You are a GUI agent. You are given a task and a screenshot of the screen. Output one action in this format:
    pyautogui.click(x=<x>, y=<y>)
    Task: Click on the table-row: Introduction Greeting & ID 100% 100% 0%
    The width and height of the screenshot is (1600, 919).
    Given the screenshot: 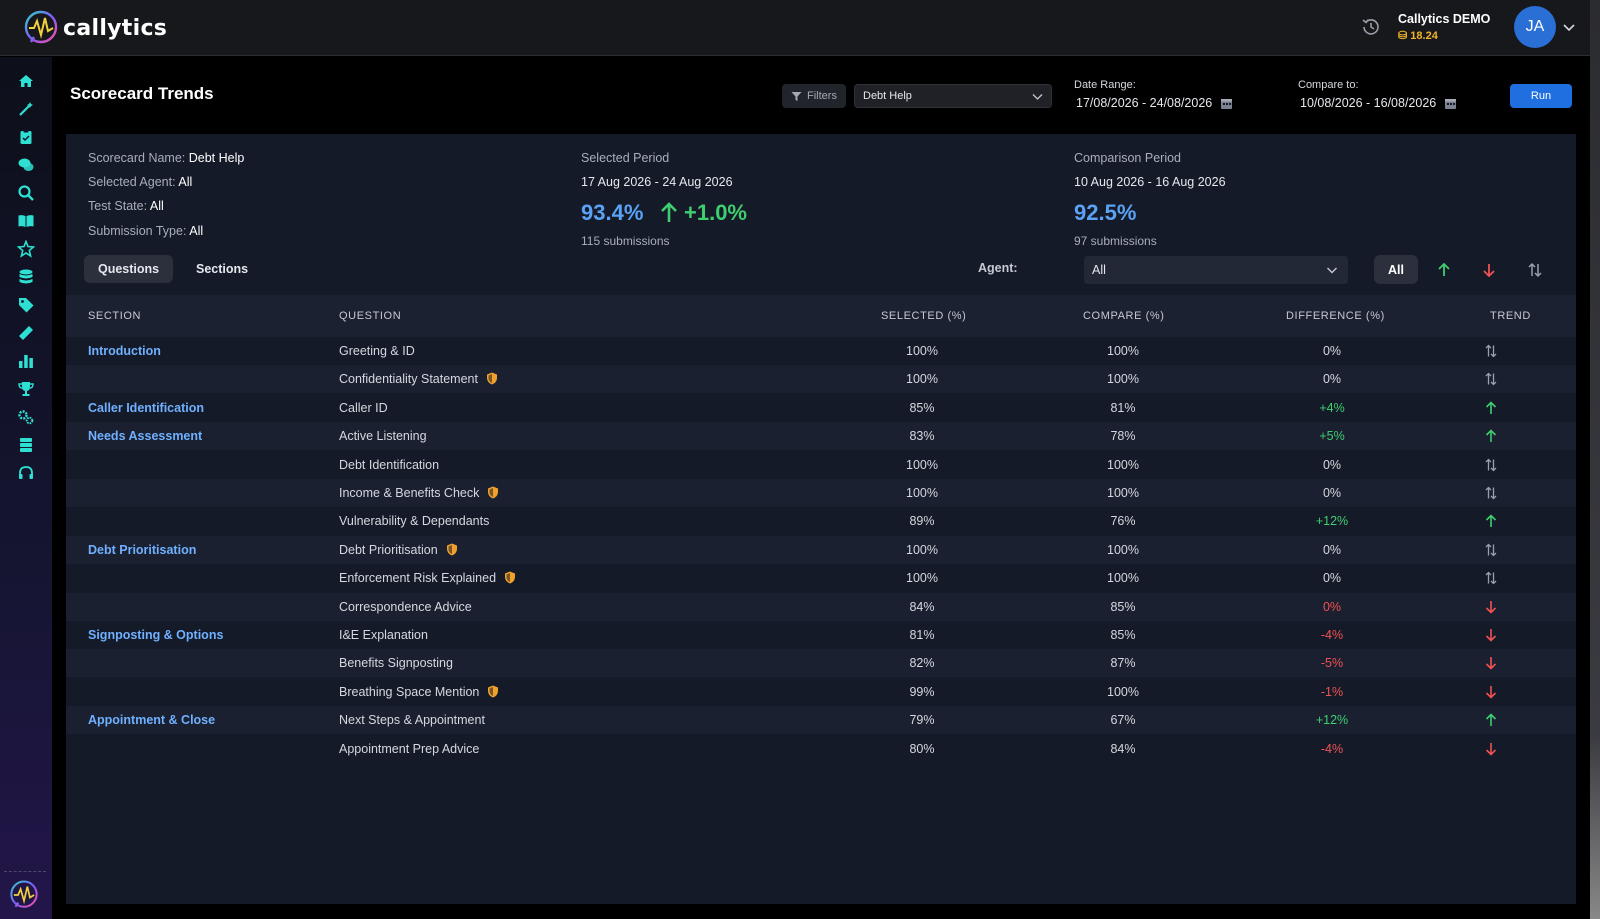 What is the action you would take?
    pyautogui.click(x=821, y=351)
    